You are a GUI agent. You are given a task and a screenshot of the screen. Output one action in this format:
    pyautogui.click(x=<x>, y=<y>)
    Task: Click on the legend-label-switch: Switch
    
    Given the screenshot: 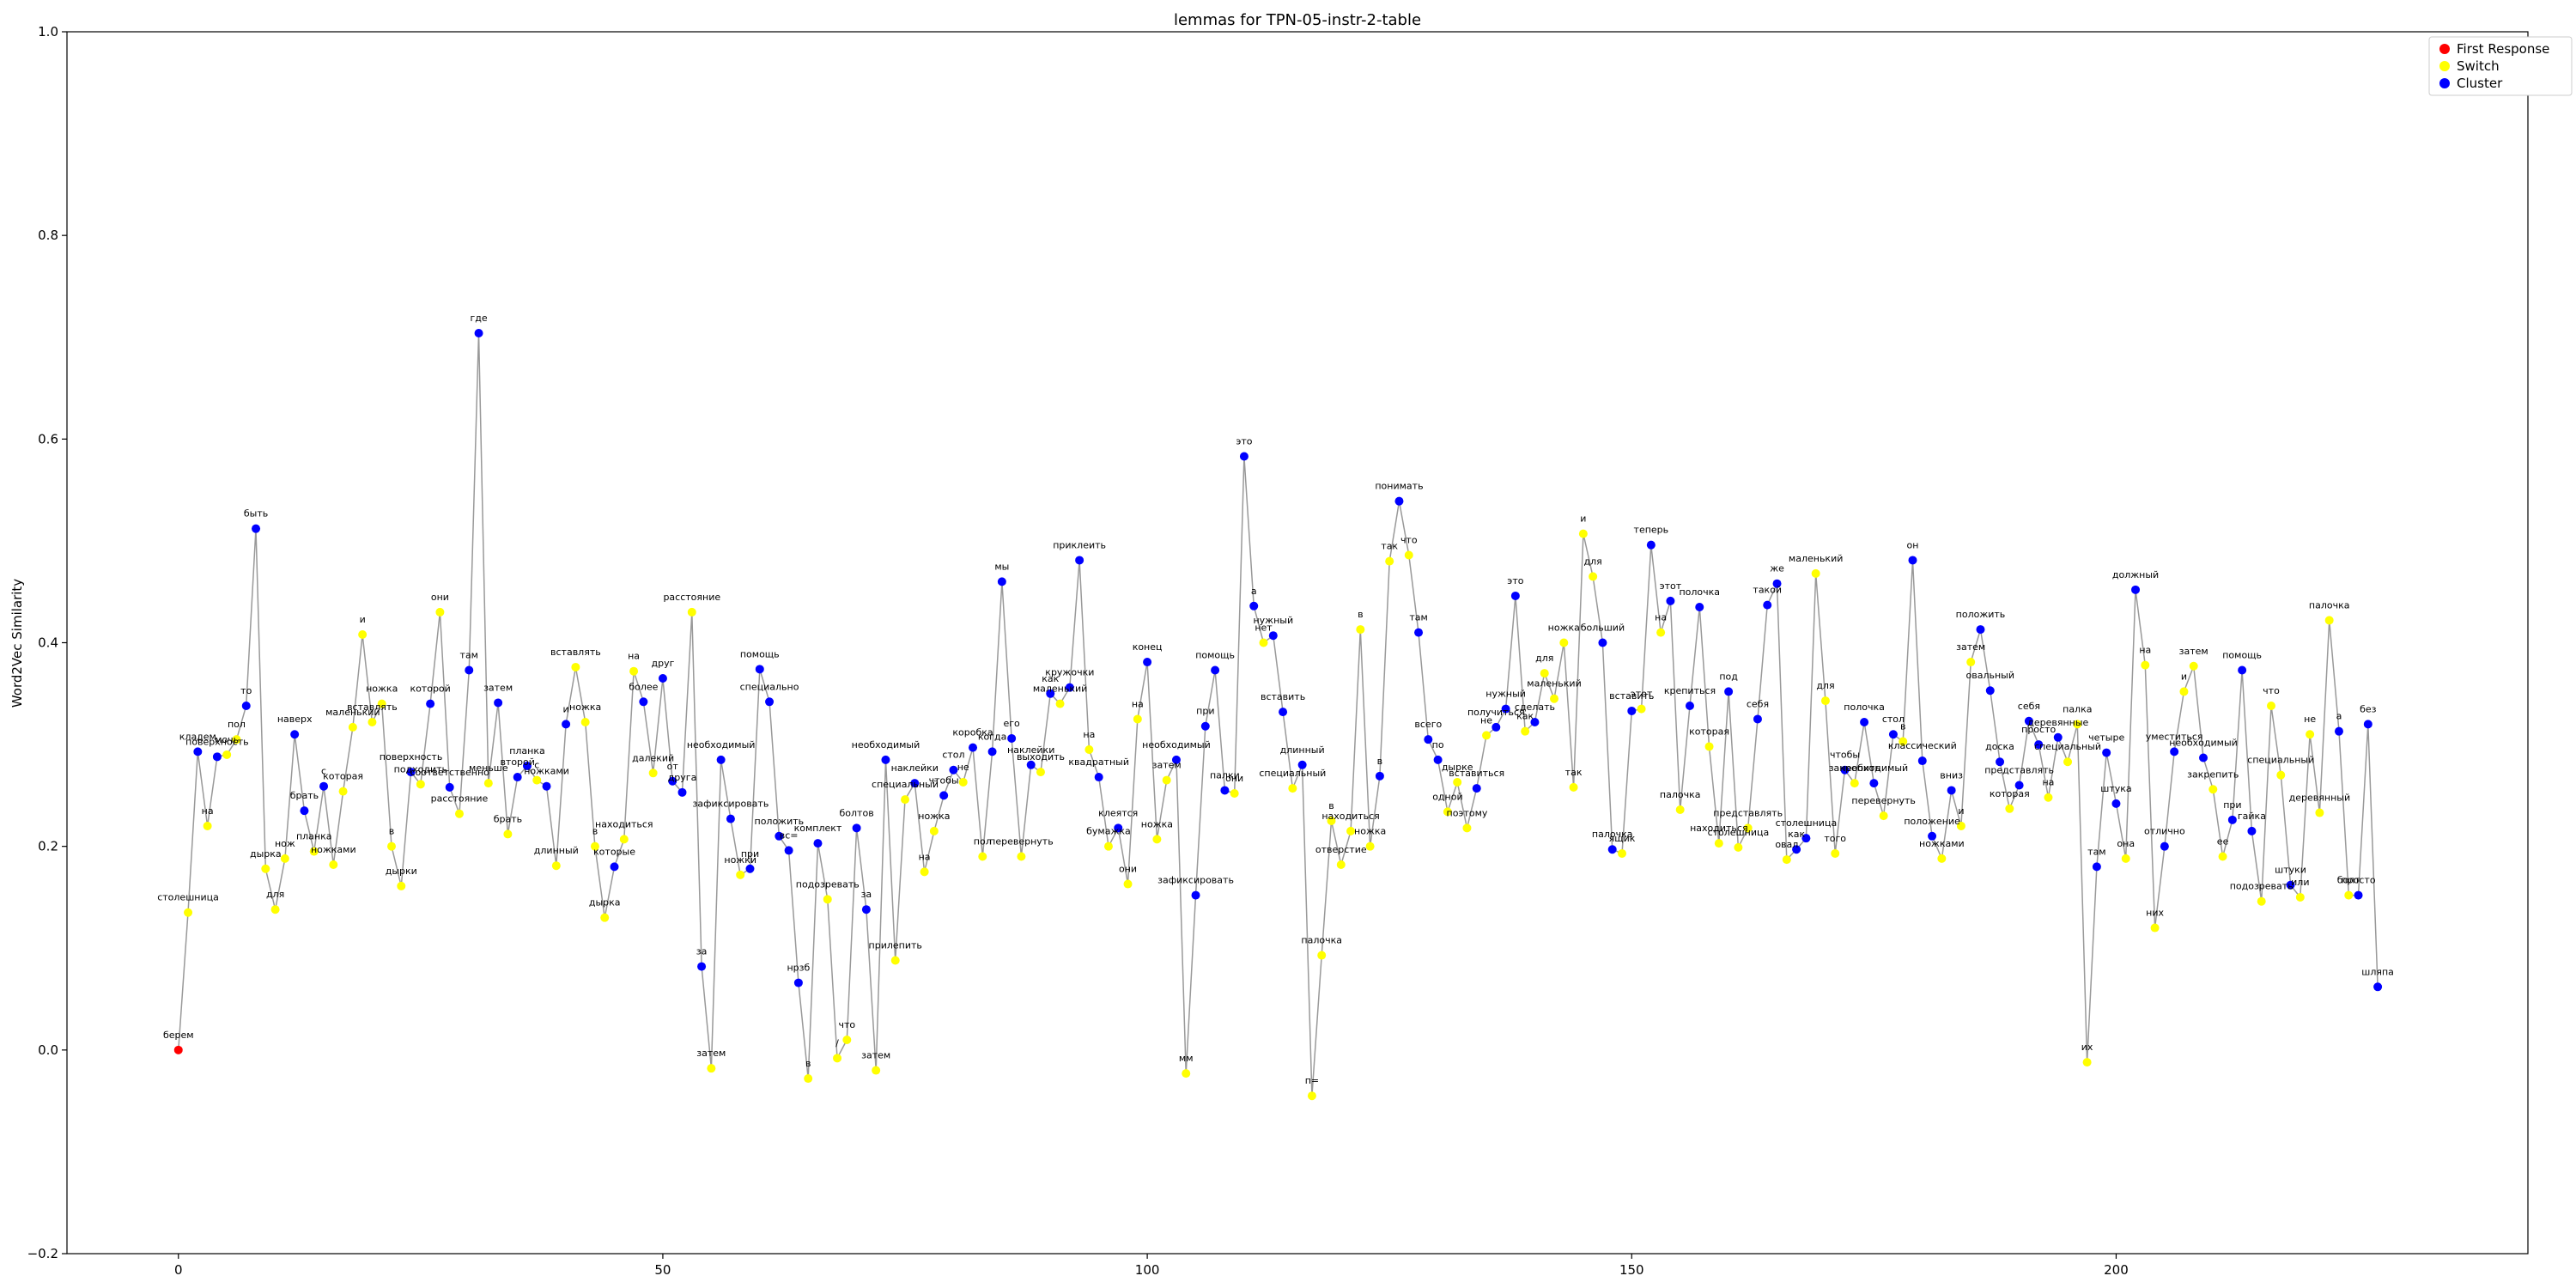 What is the action you would take?
    pyautogui.click(x=2478, y=66)
    